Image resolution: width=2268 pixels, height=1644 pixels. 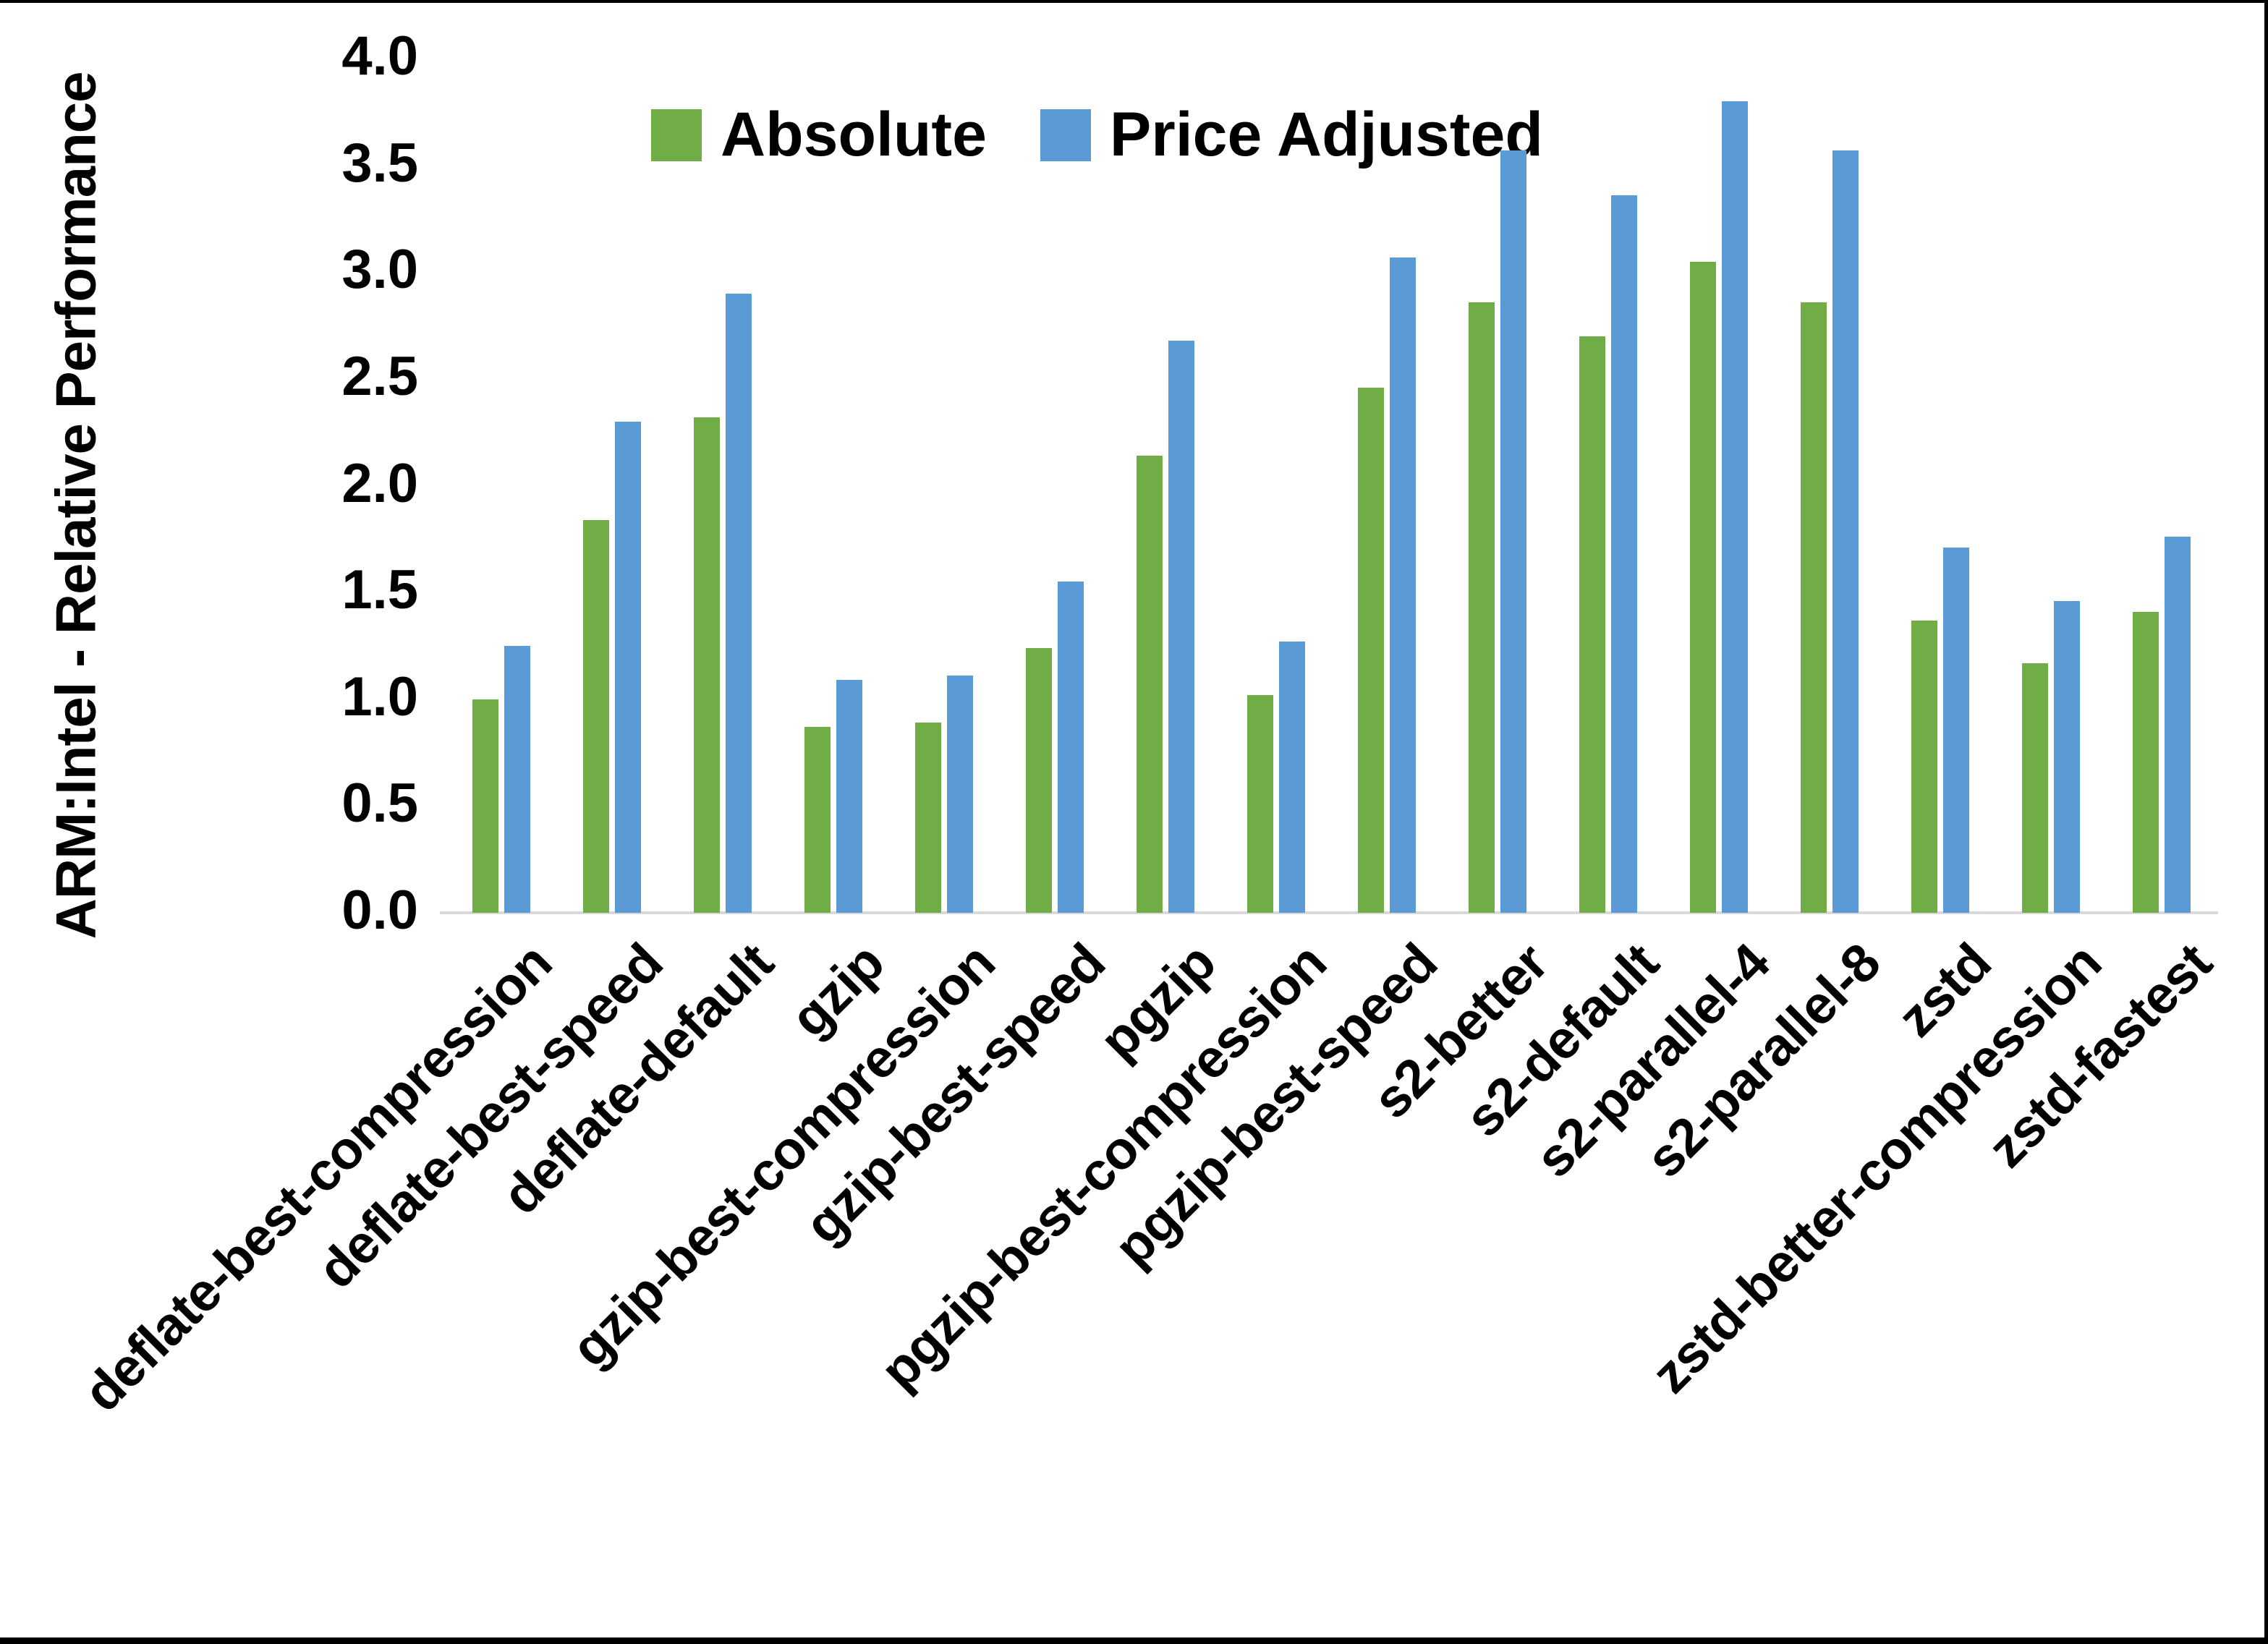 What do you see at coordinates (960, 794) in the screenshot?
I see `bar-price-adjusted-gzip-best-compression` at bounding box center [960, 794].